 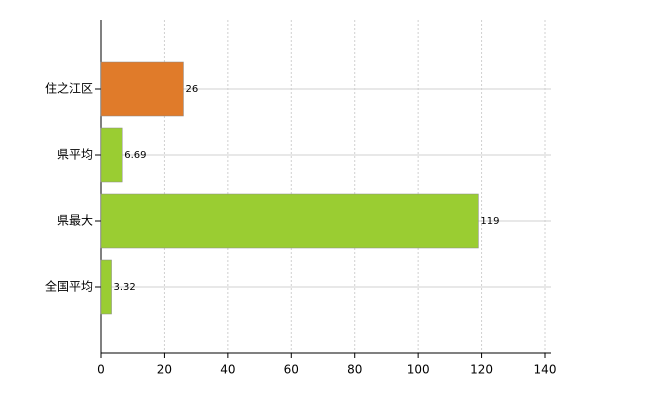 I want to click on x-tick-label: 100, so click(x=418, y=370).